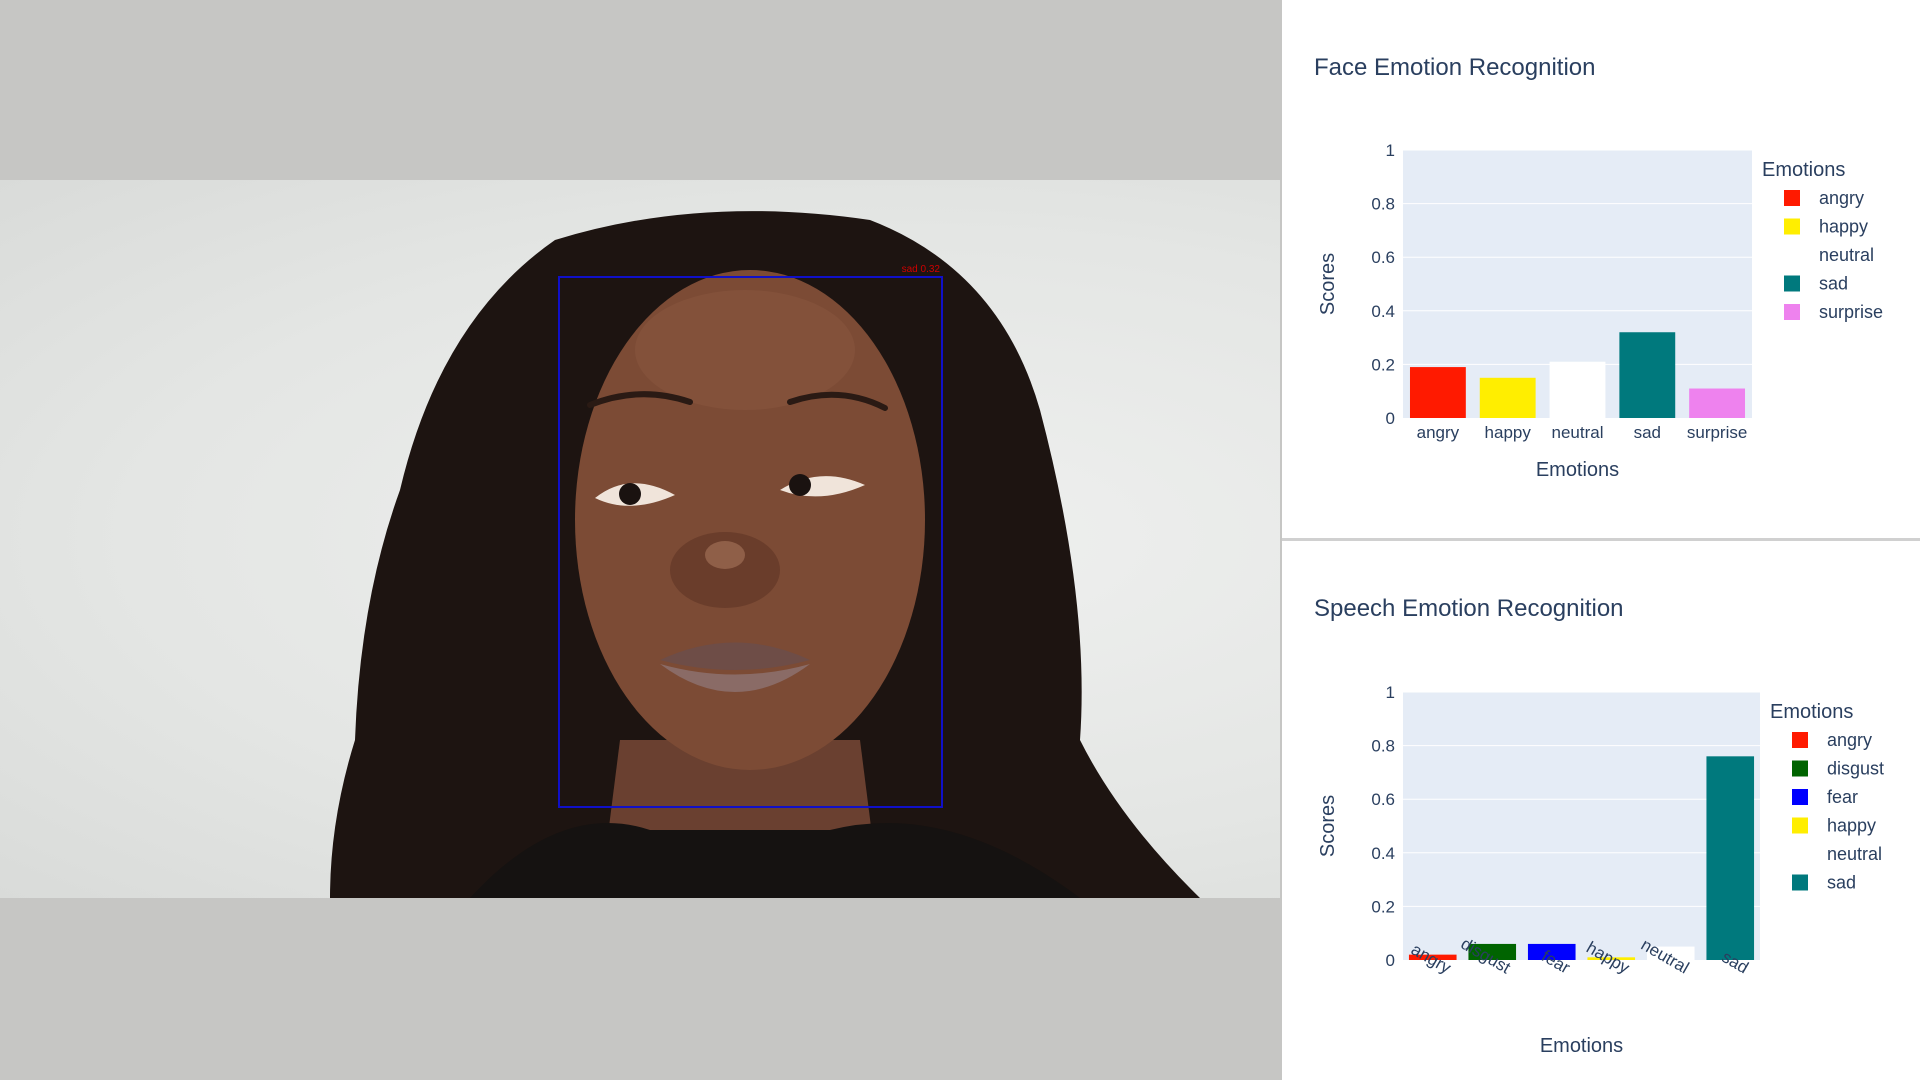  What do you see at coordinates (1800, 854) in the screenshot?
I see `speech-legend-swatch-neutral` at bounding box center [1800, 854].